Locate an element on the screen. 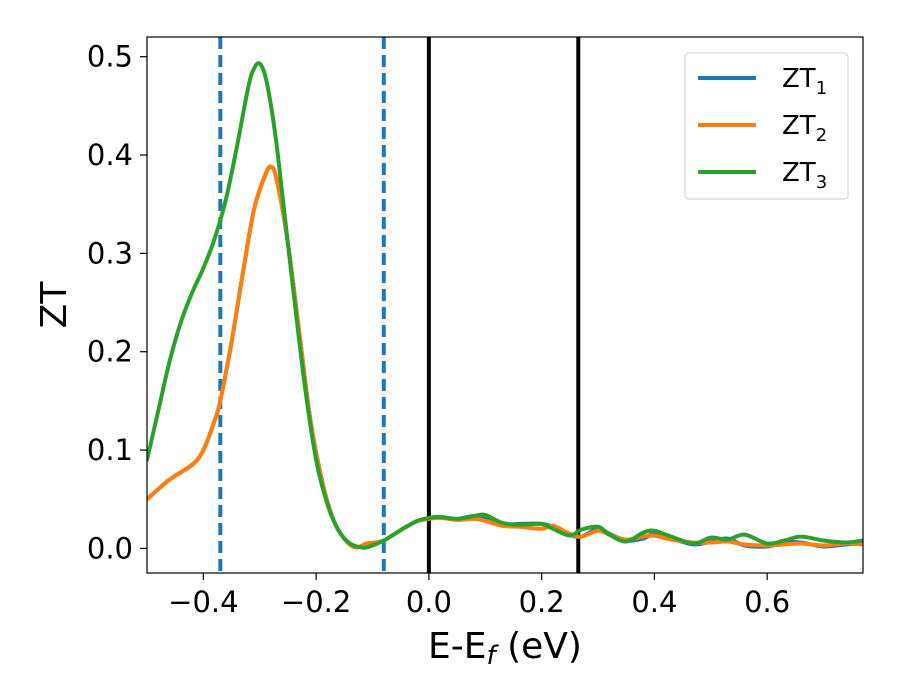 The height and width of the screenshot is (700, 900). x-tick-label: 0.2 is located at coordinates (542, 602).